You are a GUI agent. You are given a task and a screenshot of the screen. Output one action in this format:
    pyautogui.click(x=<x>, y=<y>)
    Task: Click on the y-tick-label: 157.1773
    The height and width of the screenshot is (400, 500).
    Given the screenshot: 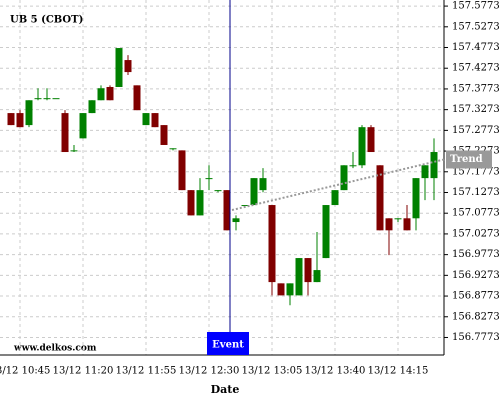 What is the action you would take?
    pyautogui.click(x=476, y=171)
    